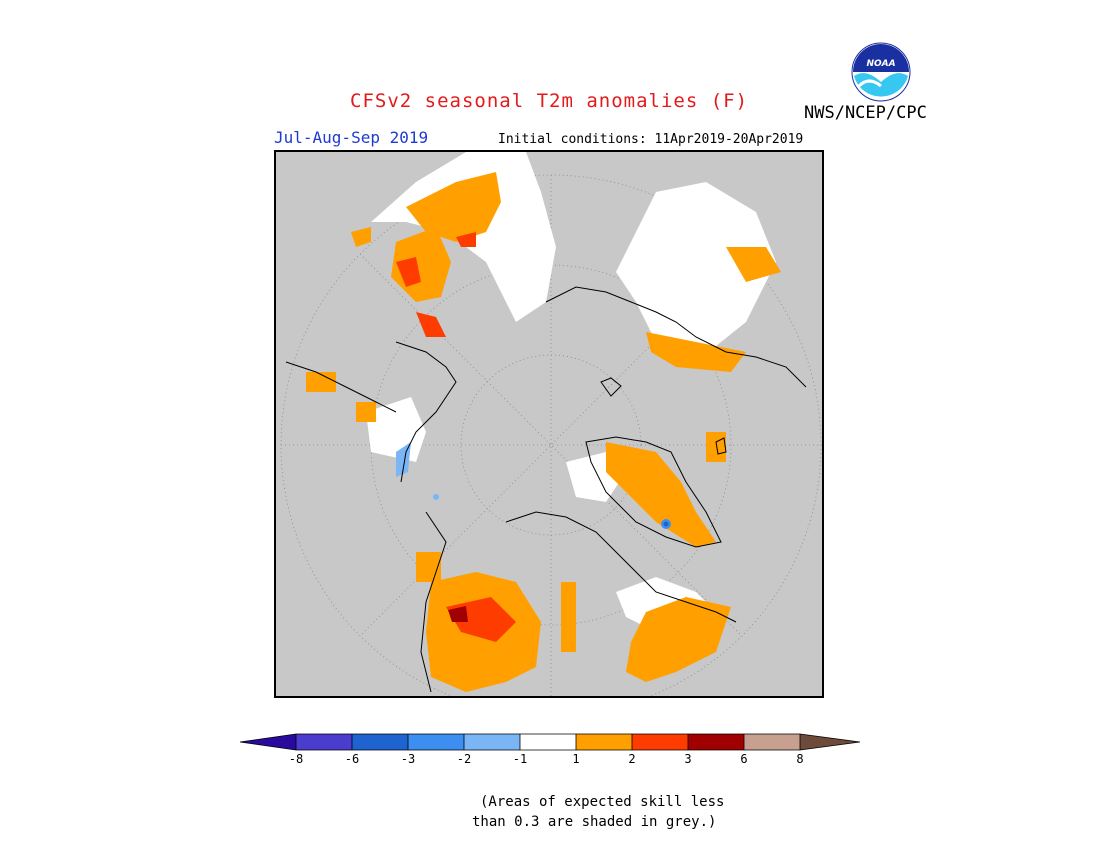  Describe the element at coordinates (533, 485) in the screenshot. I see `cold-anomaly-areas` at that location.